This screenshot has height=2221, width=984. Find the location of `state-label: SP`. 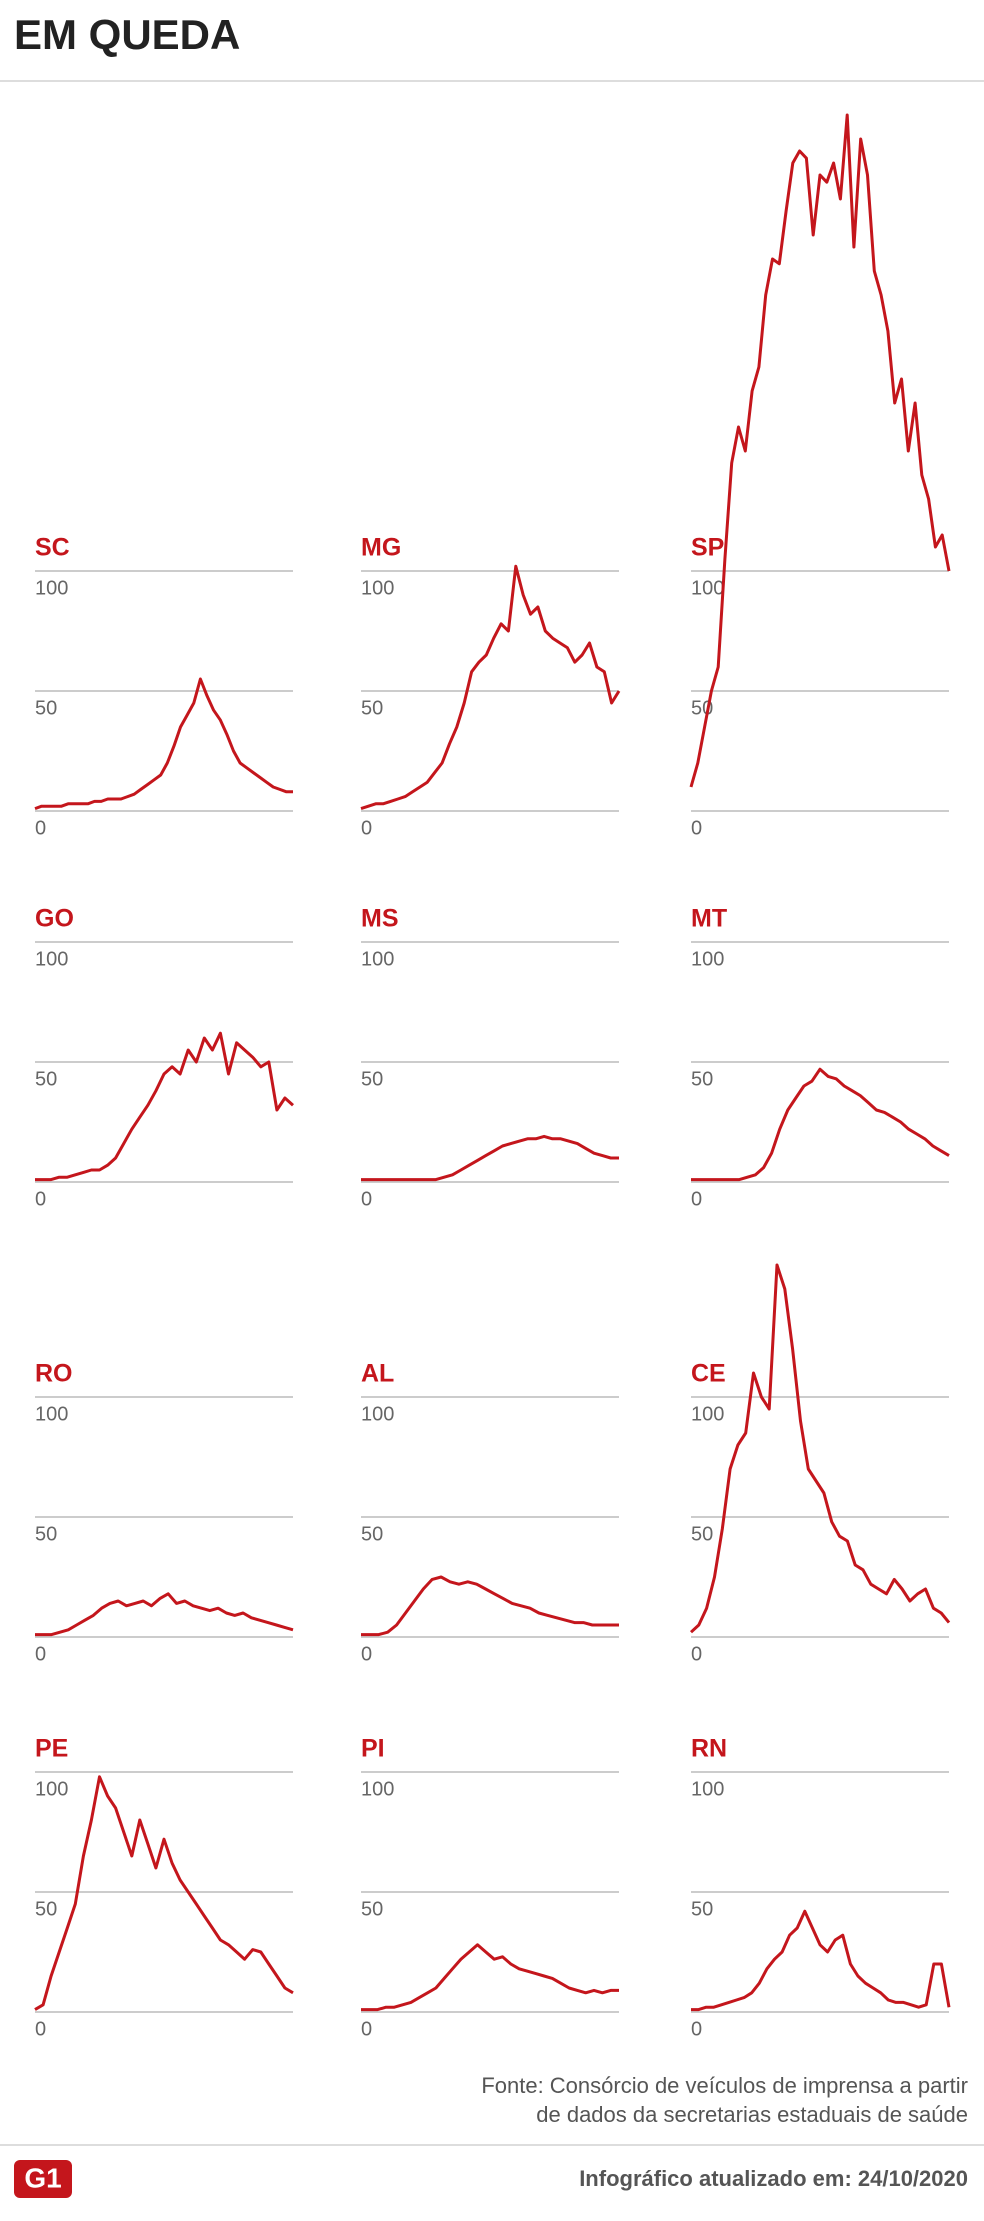

state-label: SP is located at coordinates (707, 548).